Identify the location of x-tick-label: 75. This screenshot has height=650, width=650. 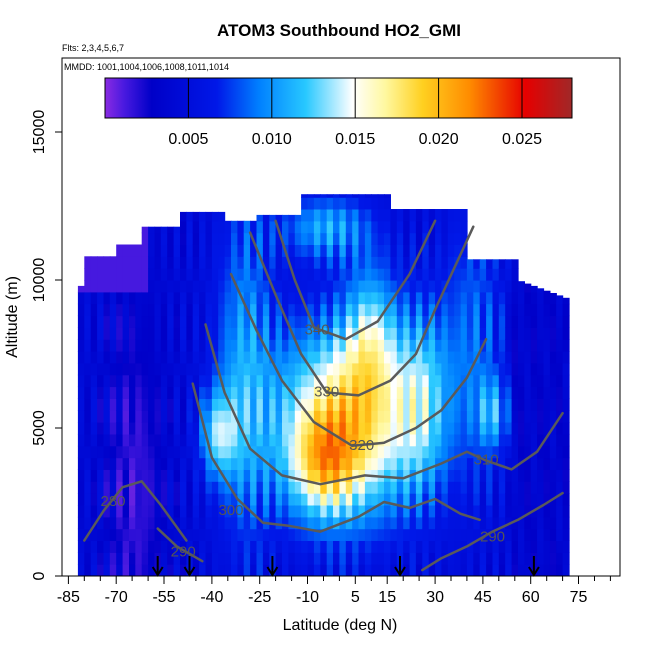
(579, 597).